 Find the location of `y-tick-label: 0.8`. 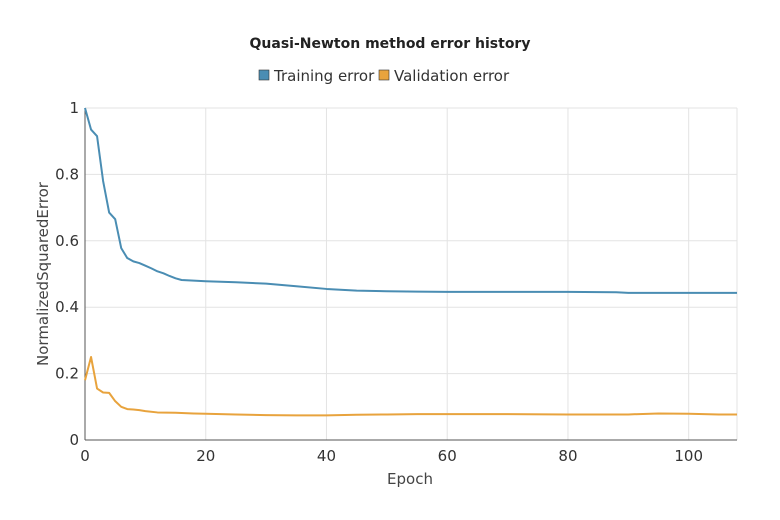

y-tick-label: 0.8 is located at coordinates (67, 174).